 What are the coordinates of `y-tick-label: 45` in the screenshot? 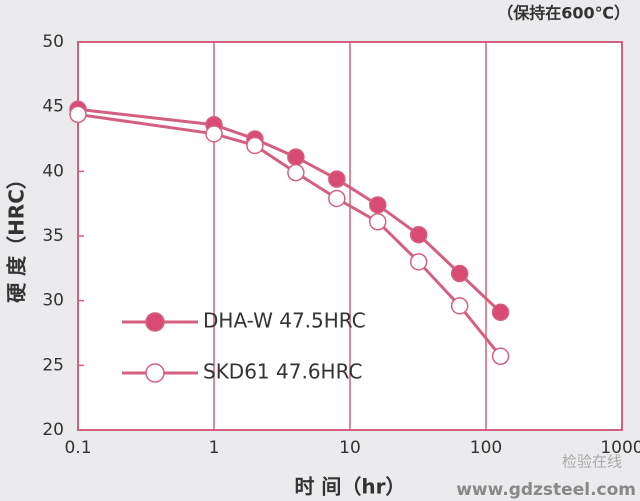 It's located at (53, 107).